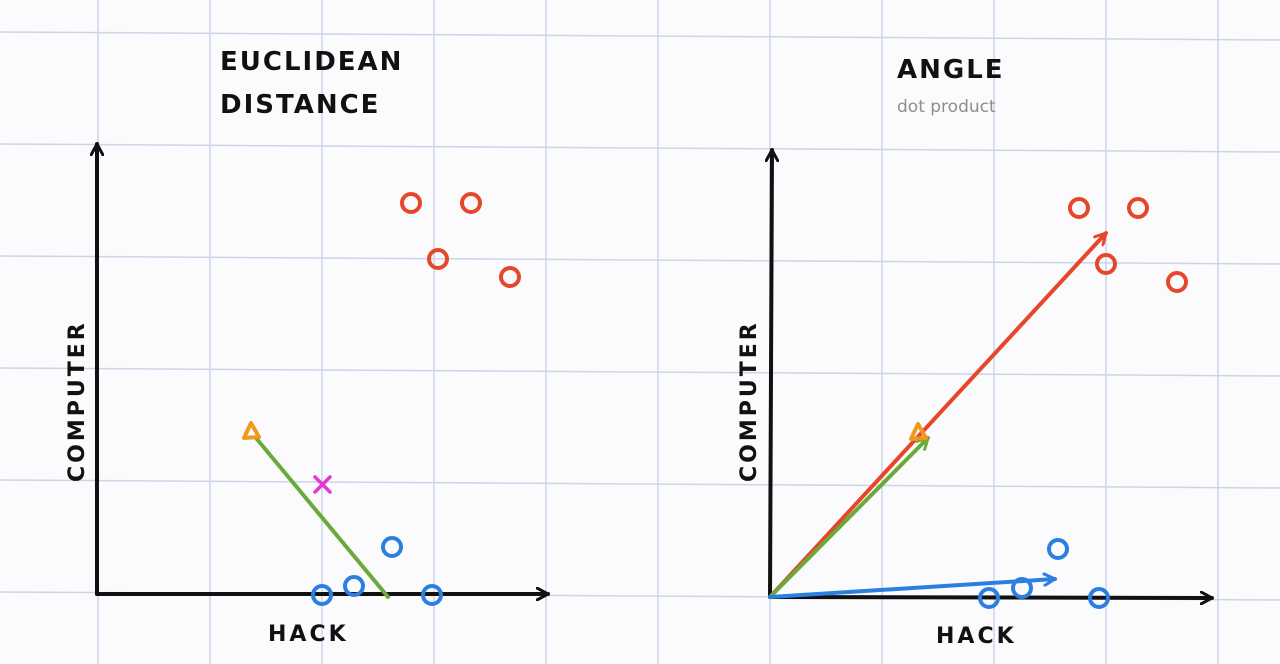 This screenshot has width=1280, height=664. What do you see at coordinates (951, 70) in the screenshot?
I see `angle-title: ANGLE` at bounding box center [951, 70].